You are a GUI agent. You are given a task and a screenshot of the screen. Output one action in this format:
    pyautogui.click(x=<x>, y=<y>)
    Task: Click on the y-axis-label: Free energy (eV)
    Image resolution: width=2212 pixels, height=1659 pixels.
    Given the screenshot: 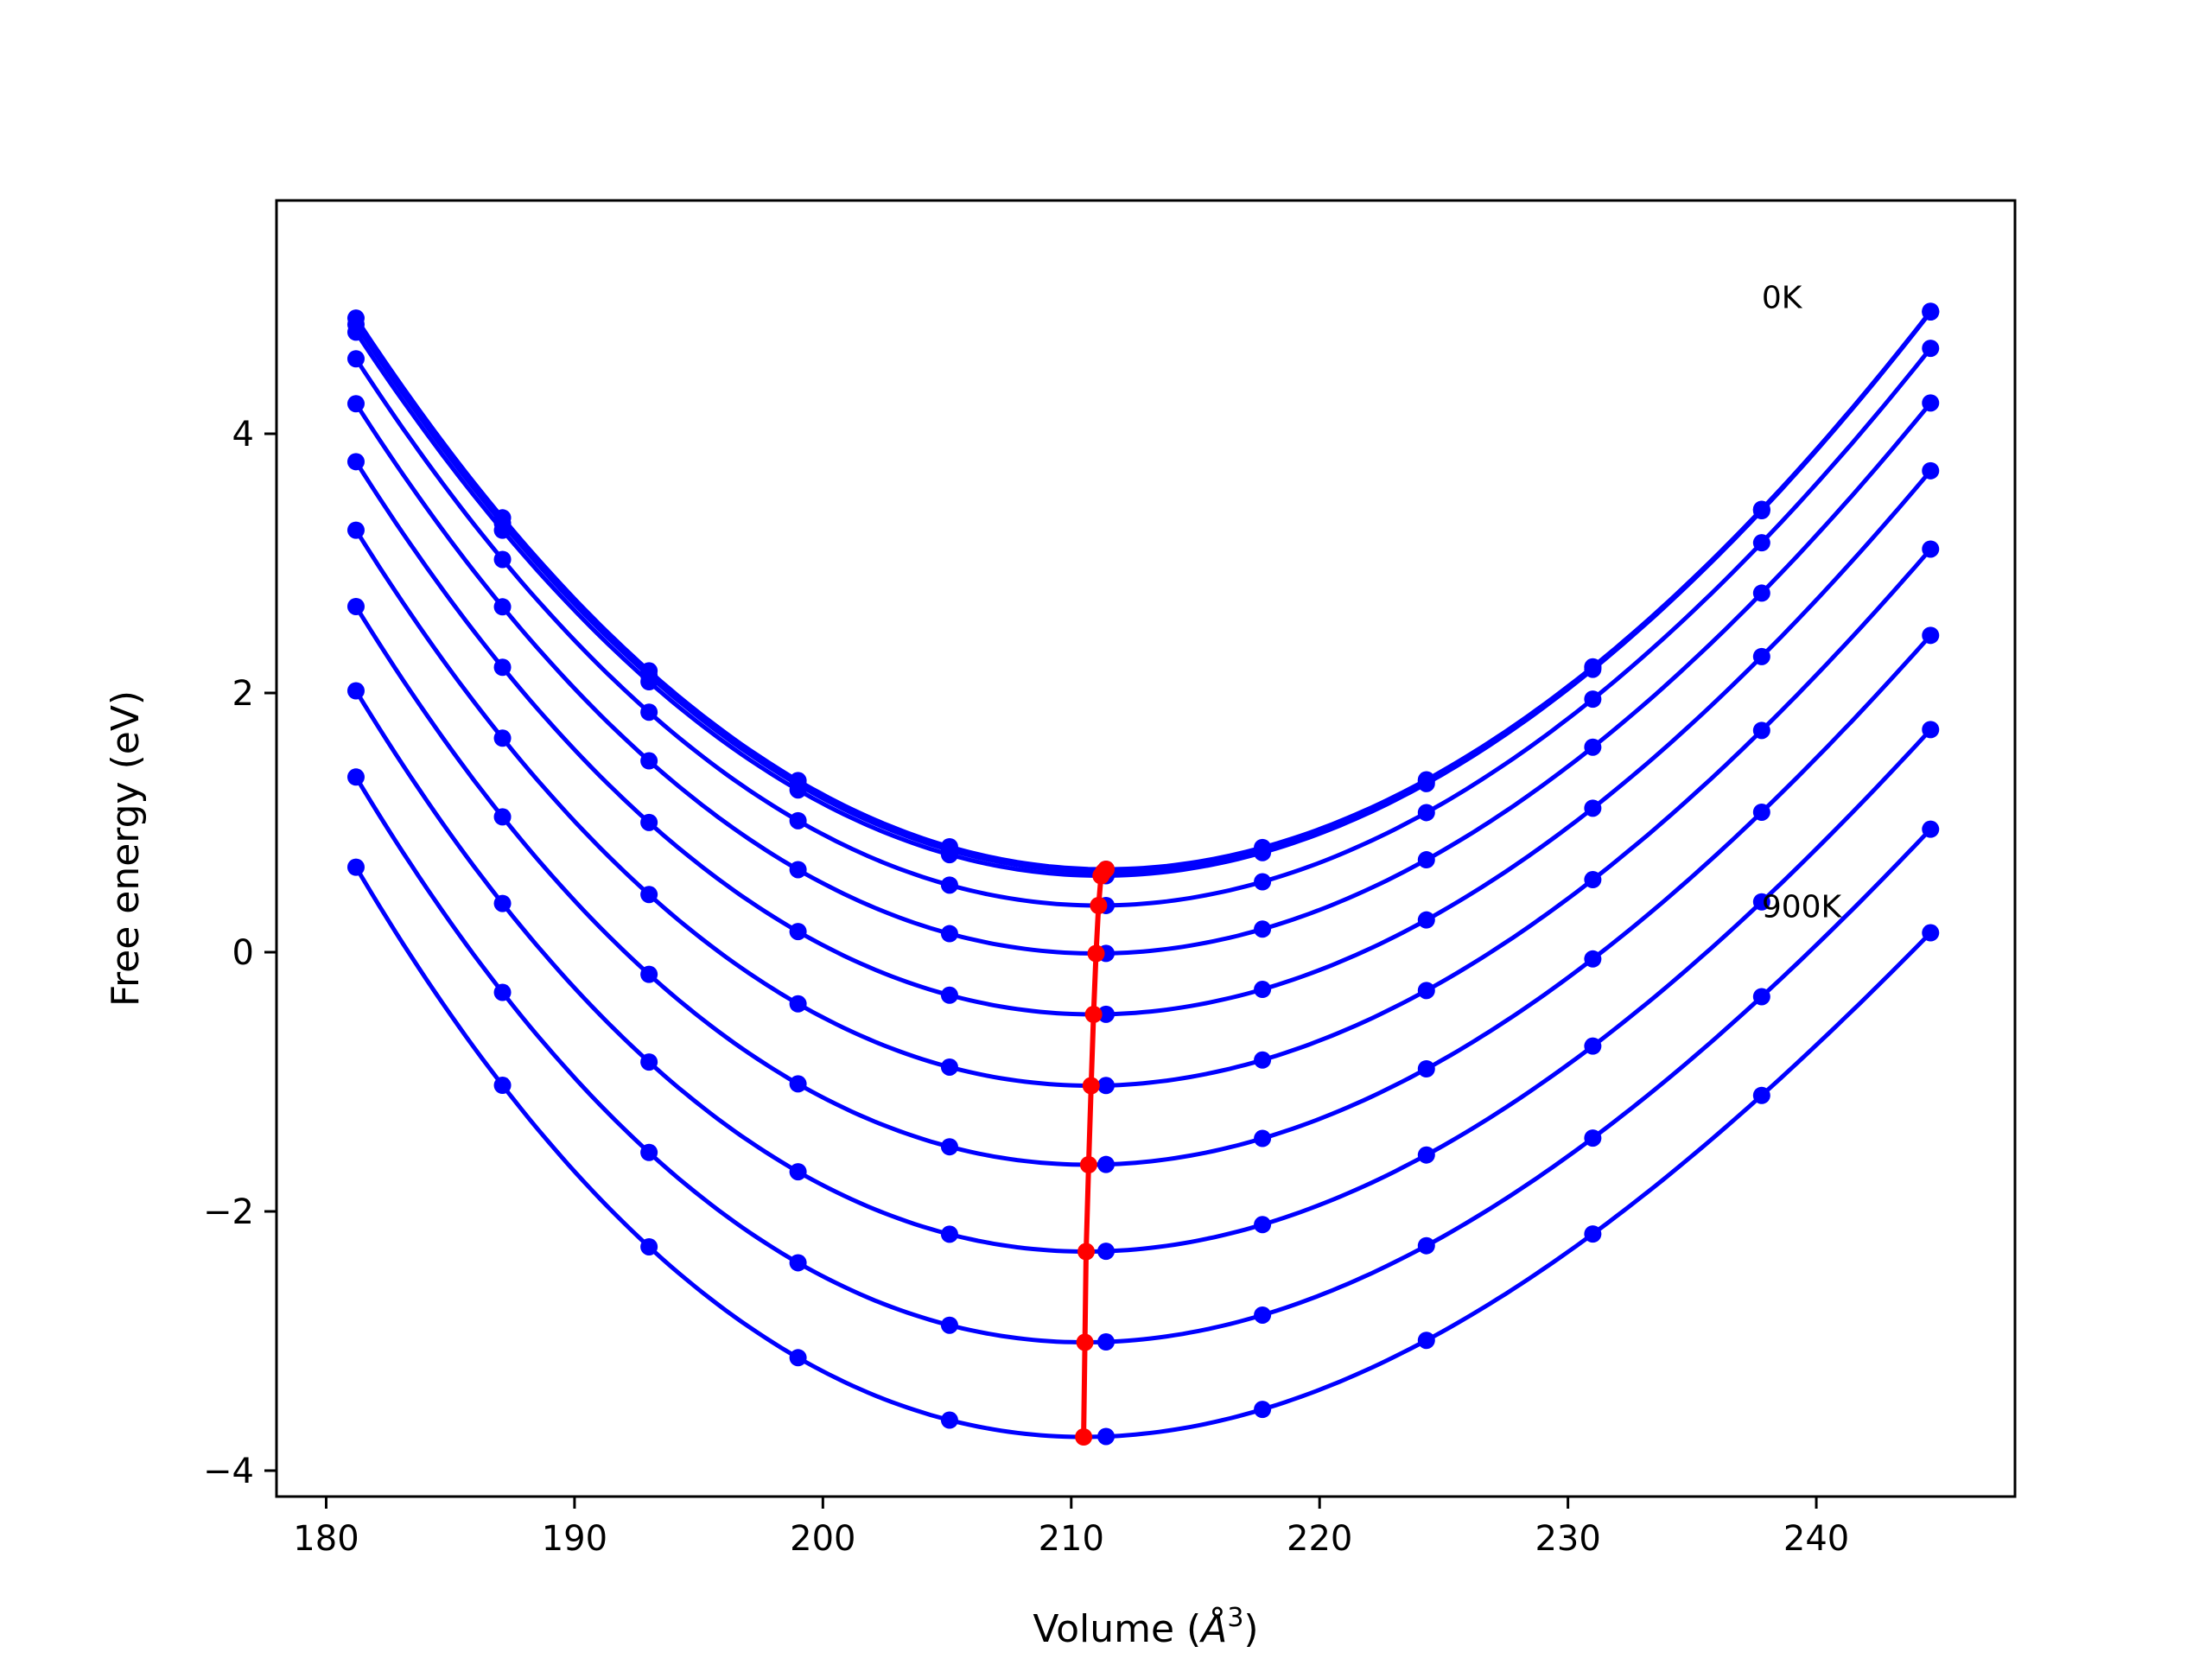 What is the action you would take?
    pyautogui.click(x=126, y=848)
    